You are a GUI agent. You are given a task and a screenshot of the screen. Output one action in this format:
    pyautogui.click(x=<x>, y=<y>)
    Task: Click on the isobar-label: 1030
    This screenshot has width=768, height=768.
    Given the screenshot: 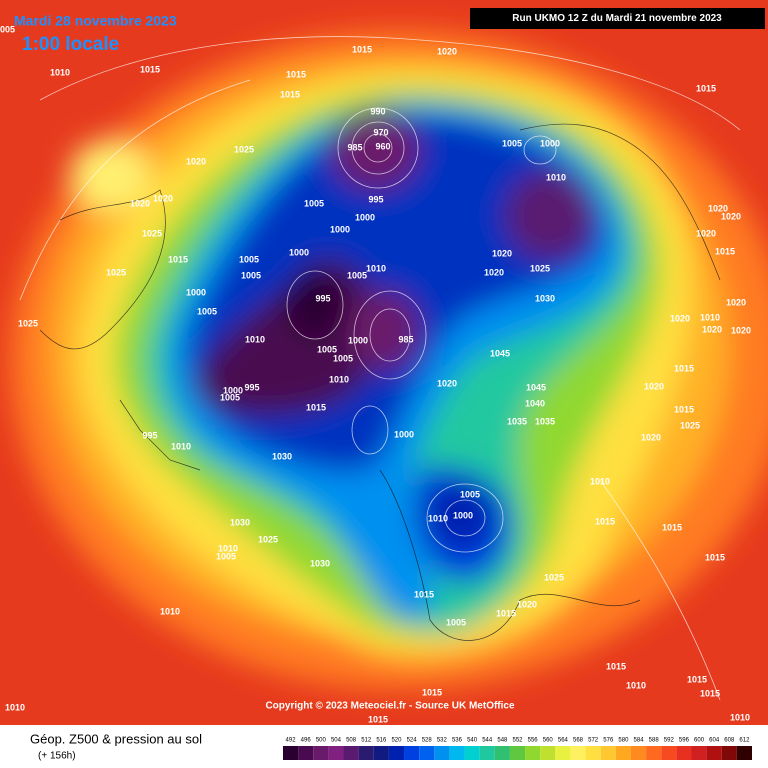 What is the action you would take?
    pyautogui.click(x=320, y=563)
    